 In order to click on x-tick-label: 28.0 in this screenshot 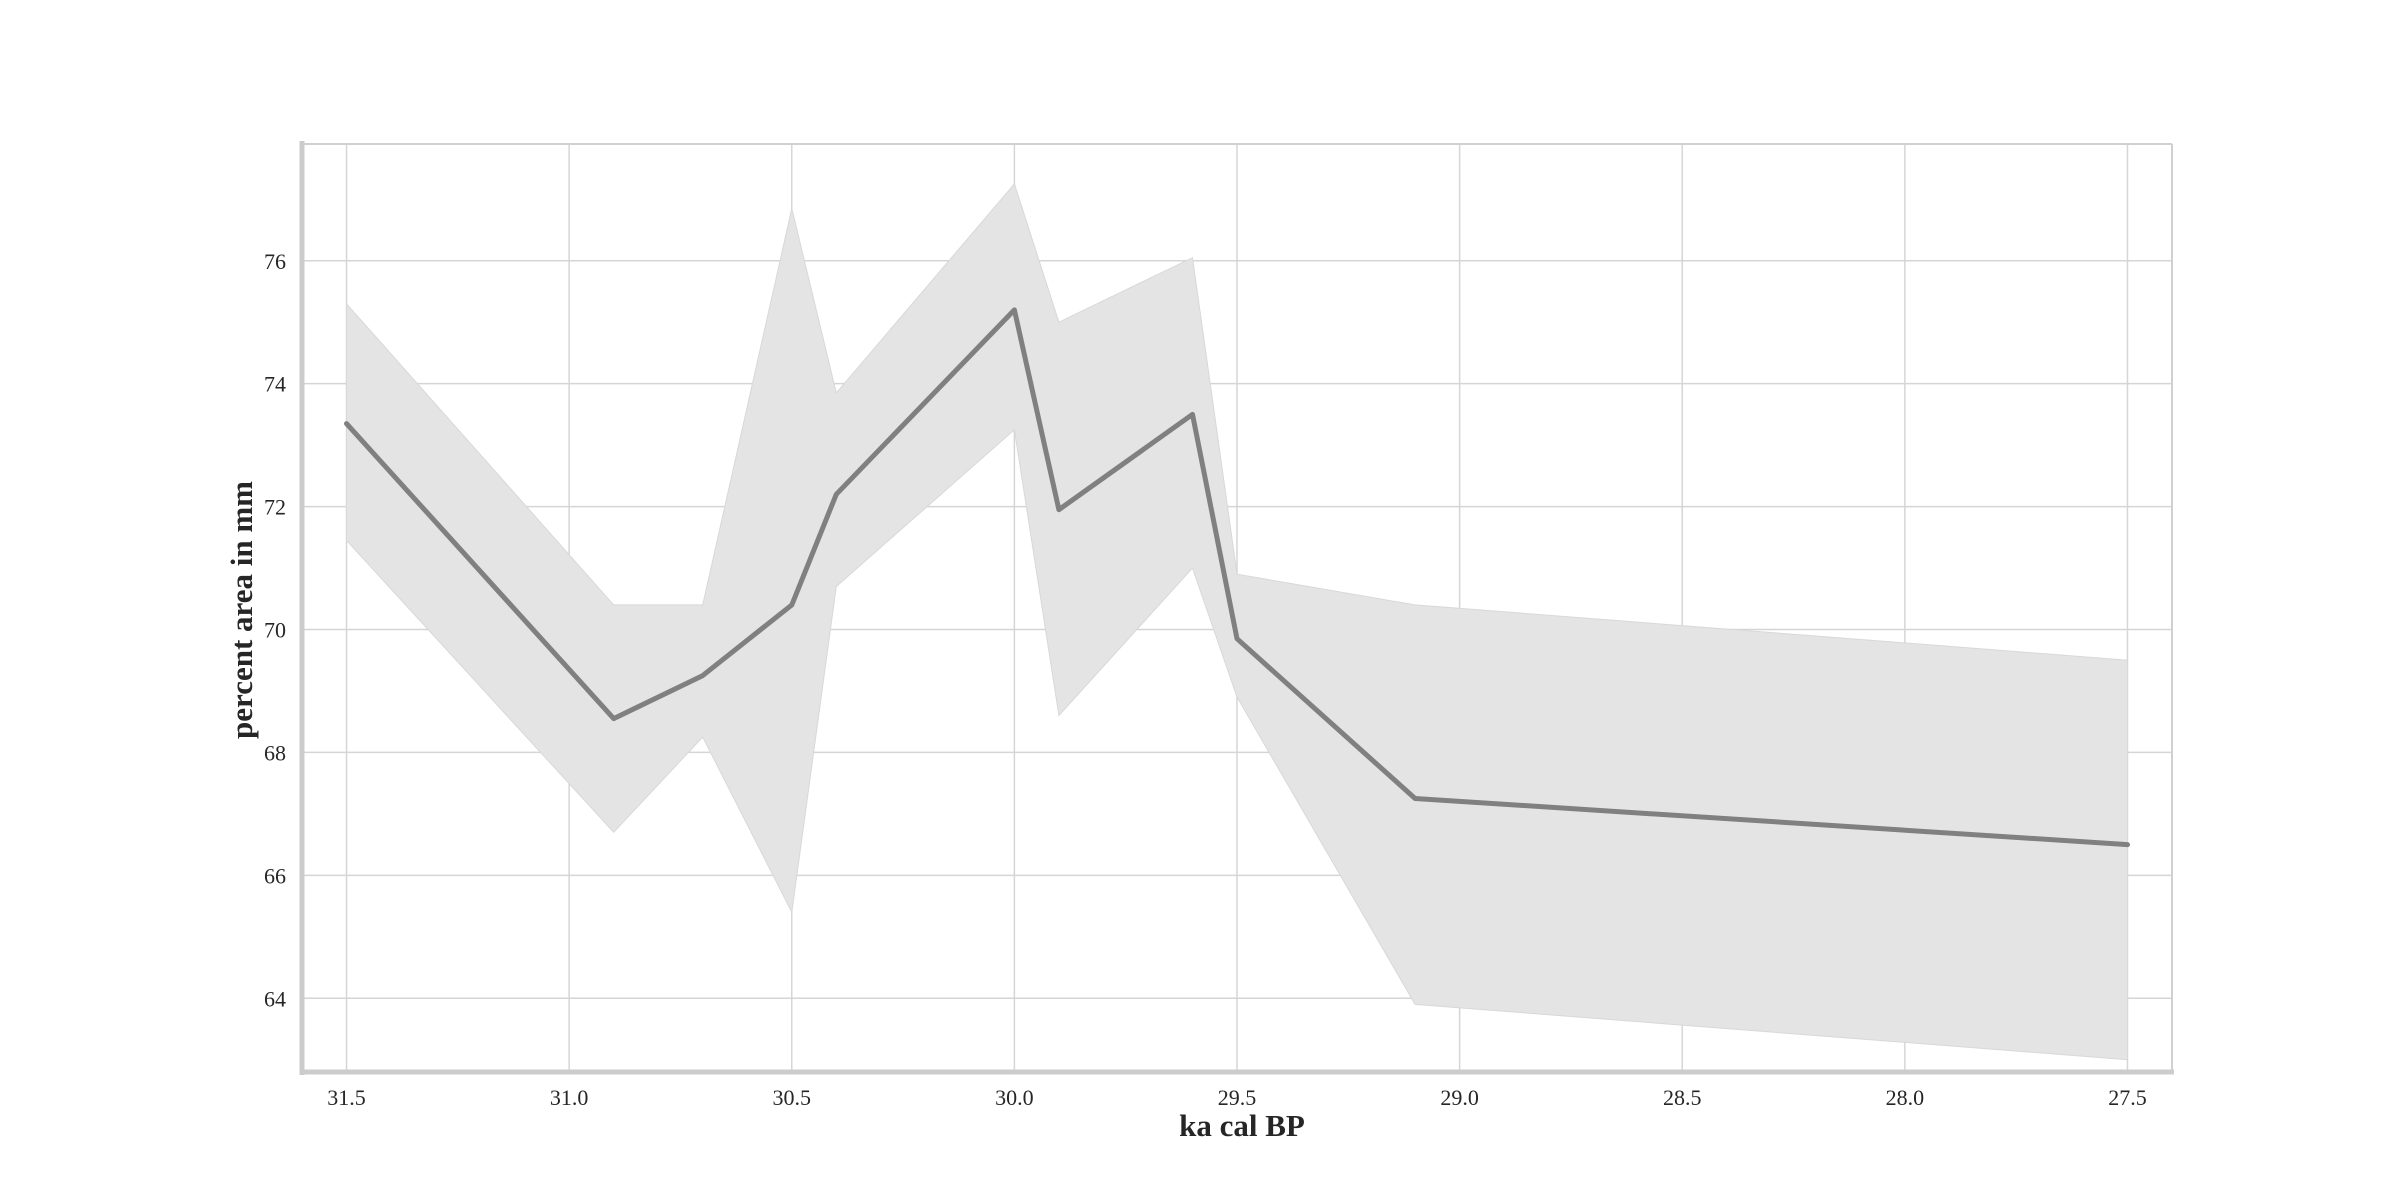, I will do `click(1905, 1097)`.